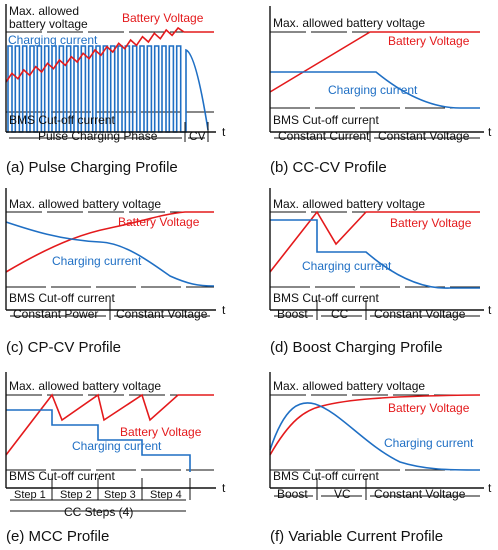  Describe the element at coordinates (356, 347) in the screenshot. I see `panel-d-caption: (d) Boost Charging Profile` at that location.